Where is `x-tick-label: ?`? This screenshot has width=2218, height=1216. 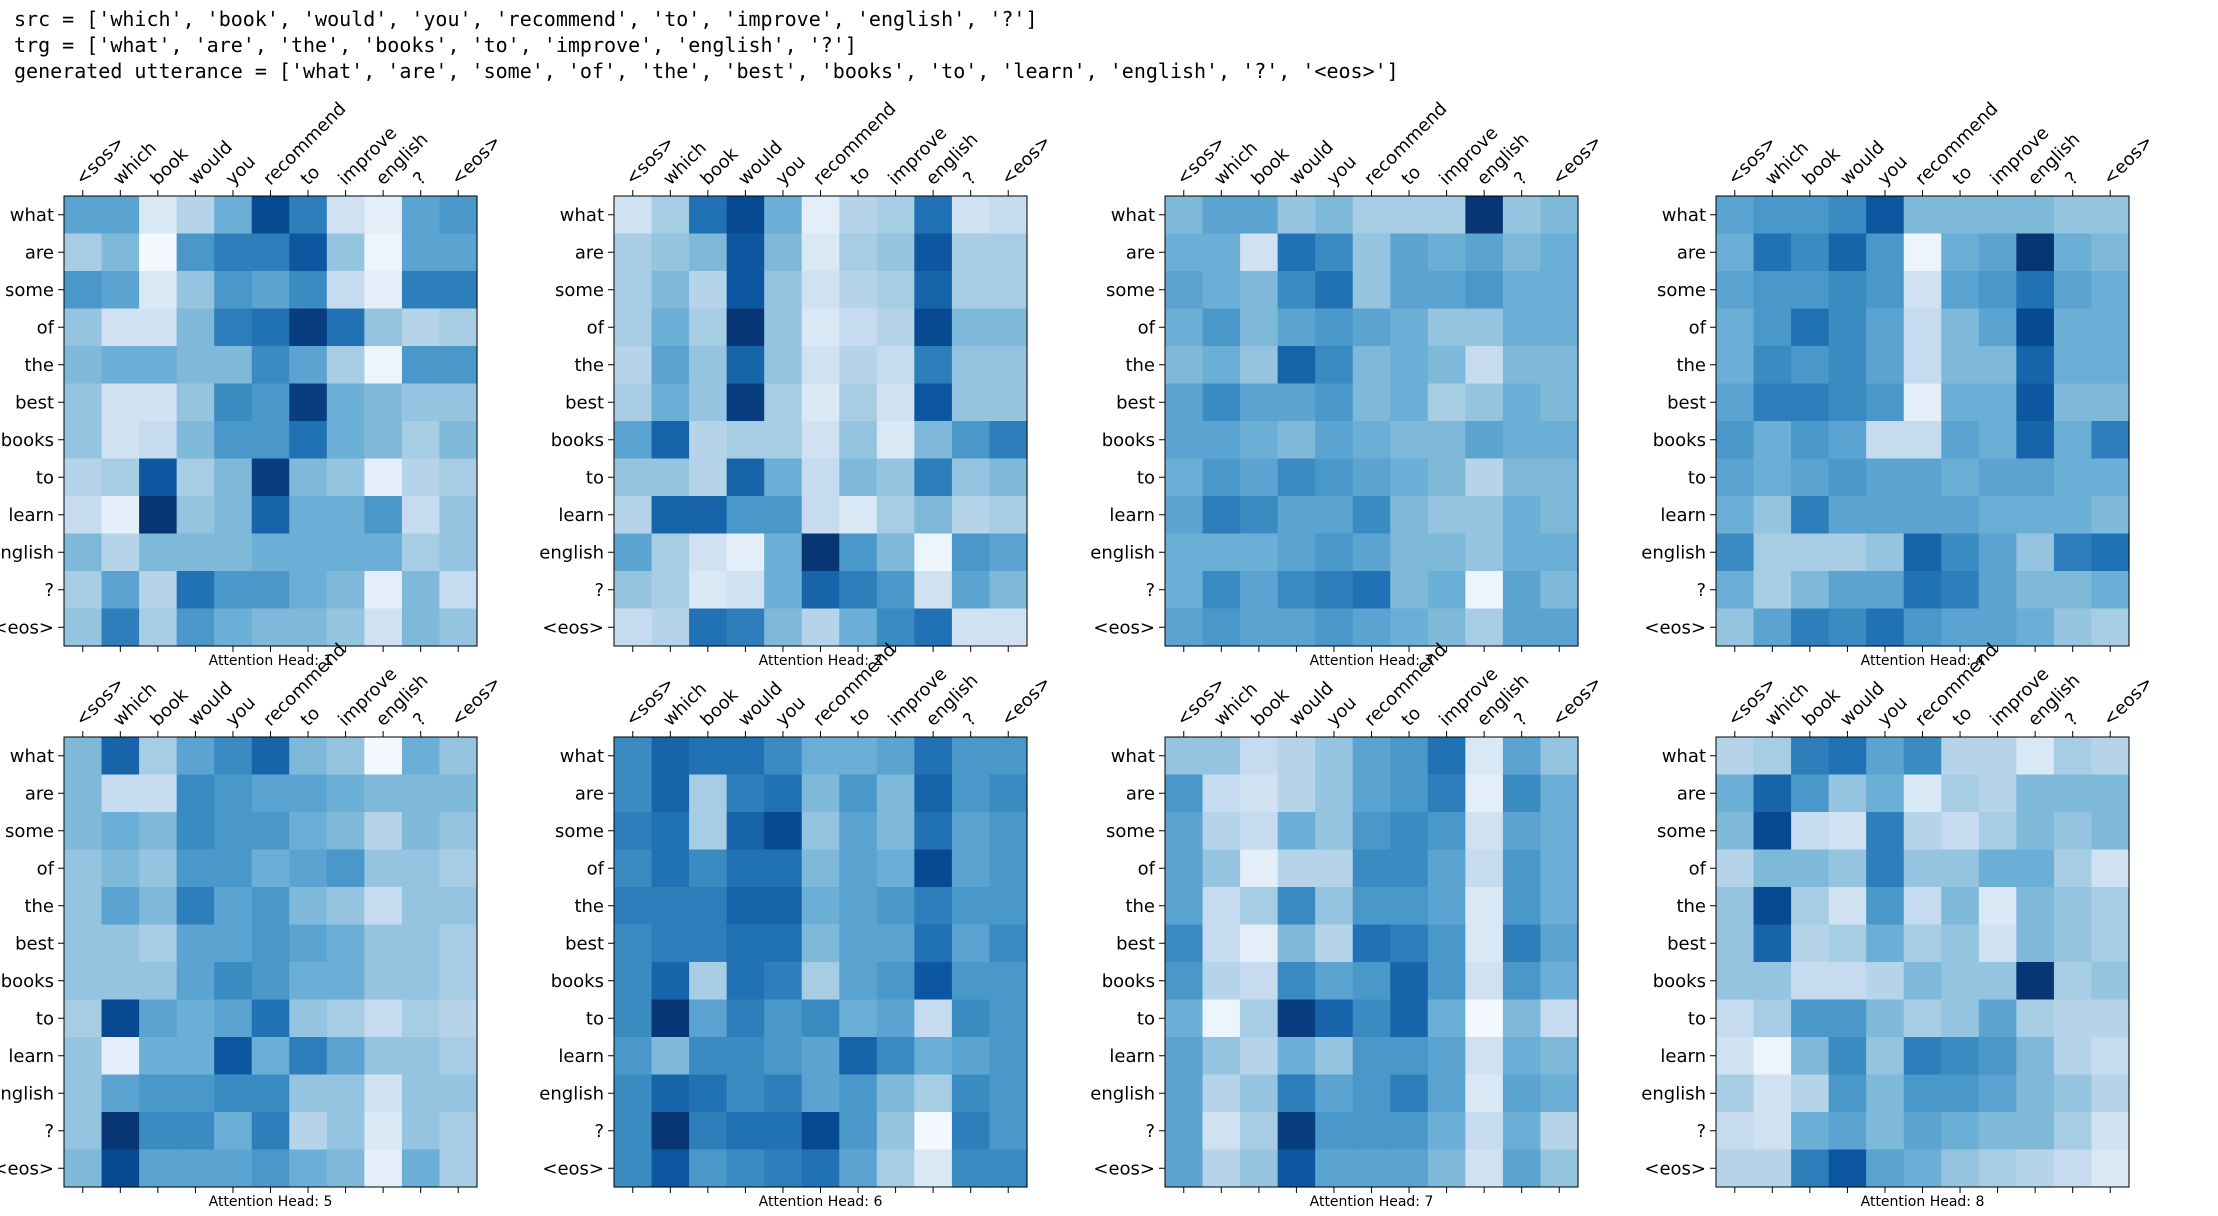
x-tick-label: ? is located at coordinates (1521, 720).